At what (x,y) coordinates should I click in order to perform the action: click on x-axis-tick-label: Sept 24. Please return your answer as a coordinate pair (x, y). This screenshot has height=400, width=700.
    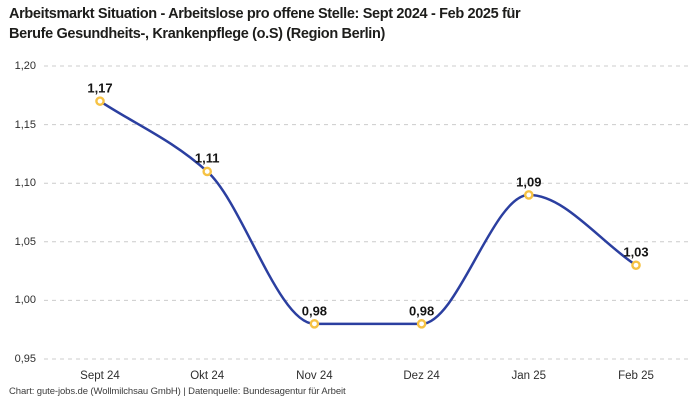
    Looking at the image, I should click on (100, 376).